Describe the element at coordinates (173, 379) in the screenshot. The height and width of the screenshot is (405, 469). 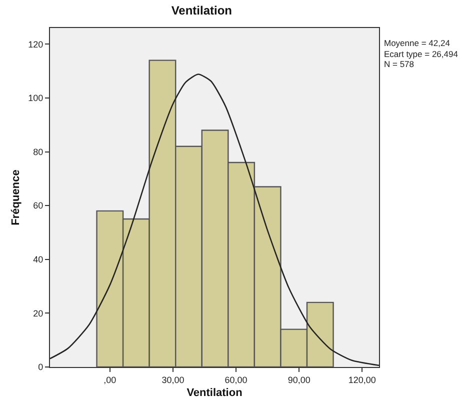
I see `x-tick-label: 30,00` at that location.